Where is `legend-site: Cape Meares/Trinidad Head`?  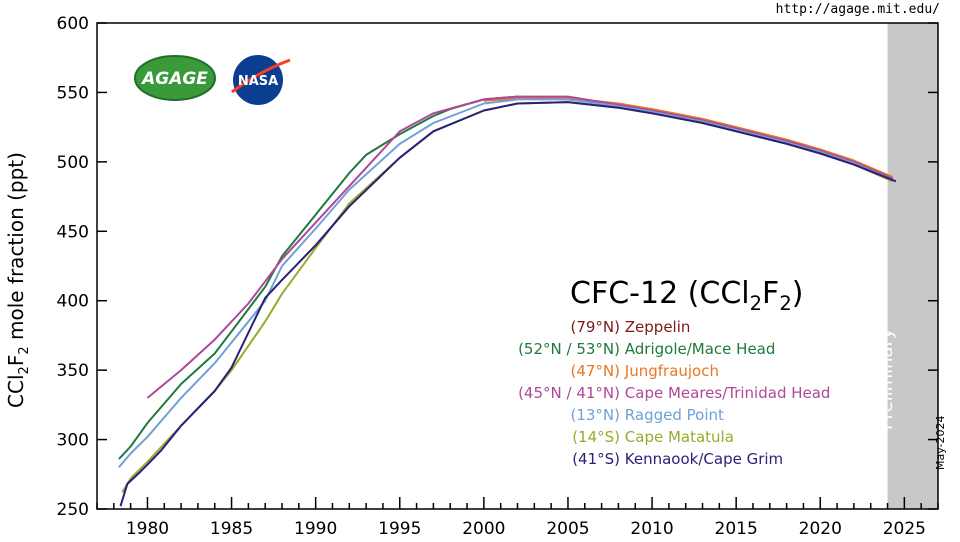
legend-site: Cape Meares/Trinidad Head is located at coordinates (727, 393).